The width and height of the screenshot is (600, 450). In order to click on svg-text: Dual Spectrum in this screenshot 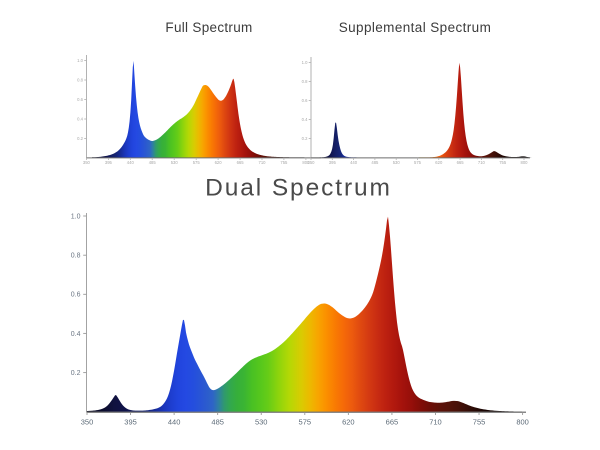, I will do `click(298, 188)`.